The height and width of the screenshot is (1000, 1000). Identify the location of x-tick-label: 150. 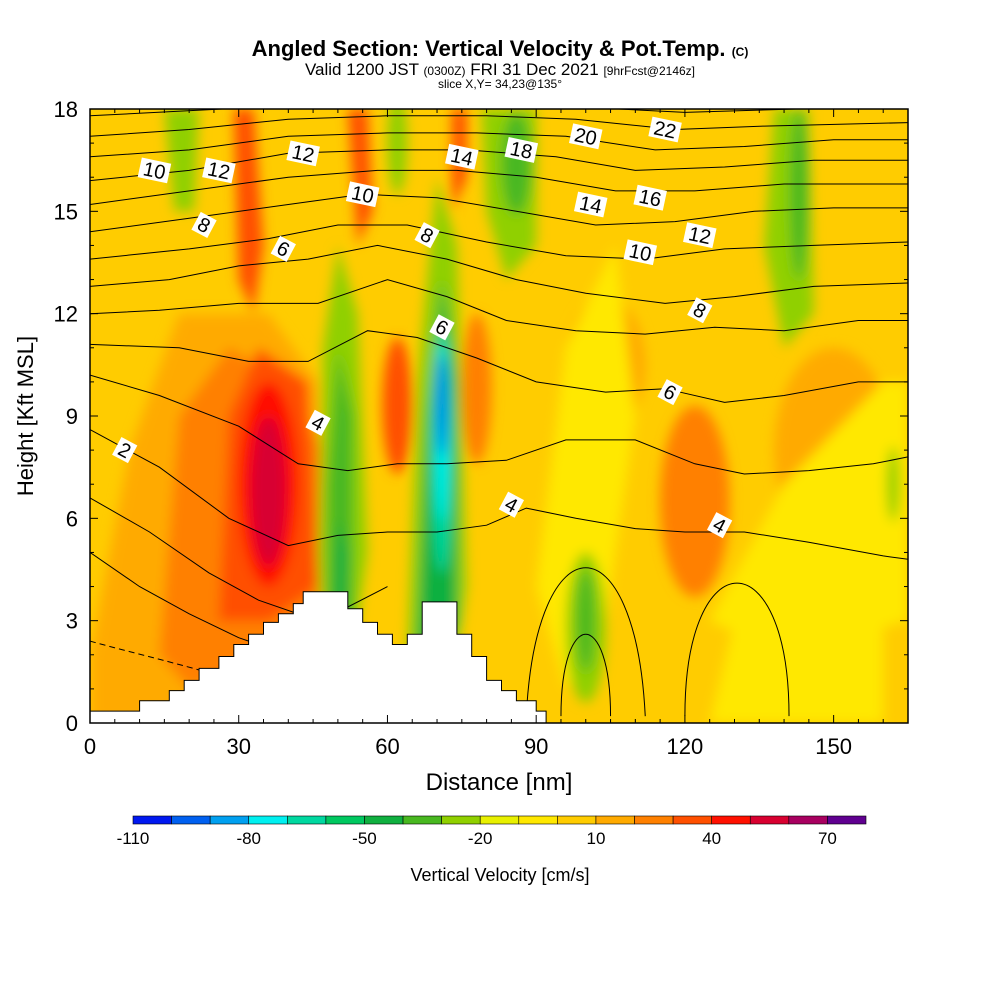
(833, 746).